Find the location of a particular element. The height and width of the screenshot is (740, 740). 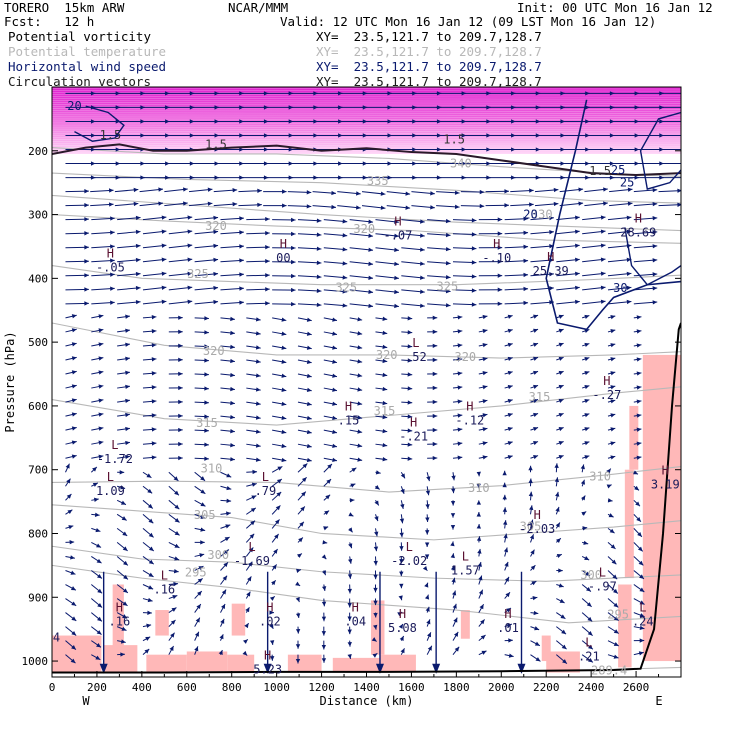

extremum-marker: L-1.69 is located at coordinates (252, 554).